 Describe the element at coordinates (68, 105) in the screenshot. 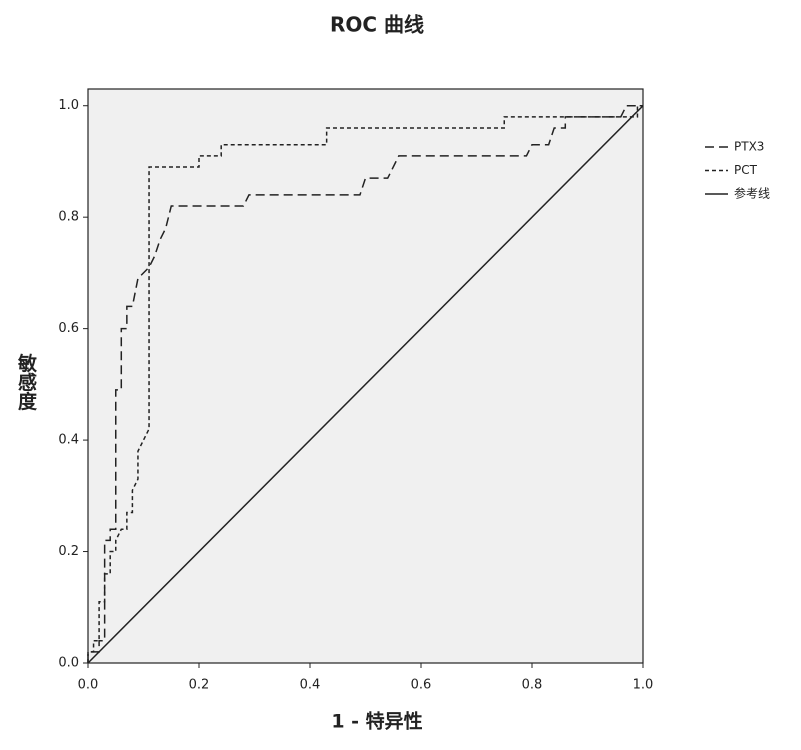

I see `y-tick-label: 1.0` at that location.